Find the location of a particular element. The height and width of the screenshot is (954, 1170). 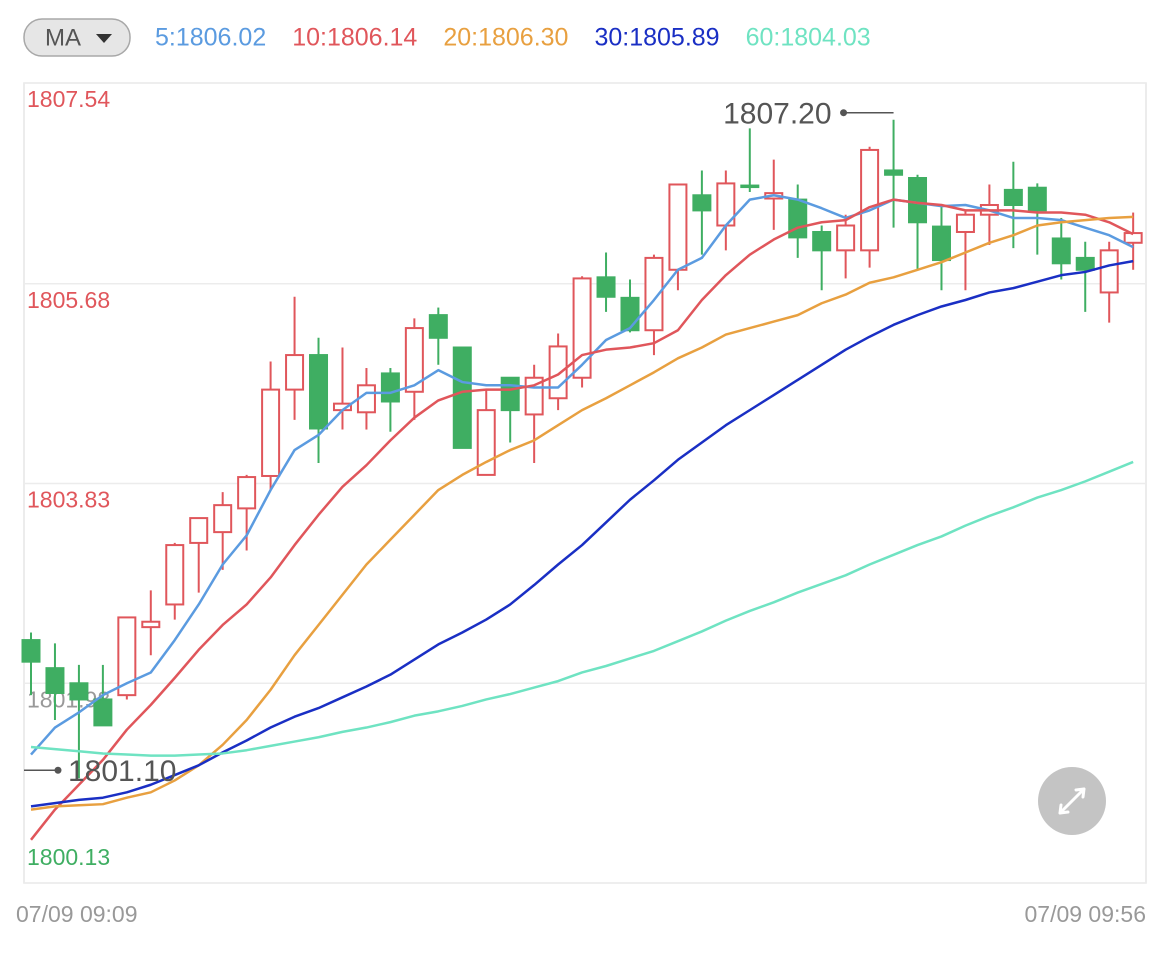

legend-entry: 20:1806.30 is located at coordinates (505, 38).